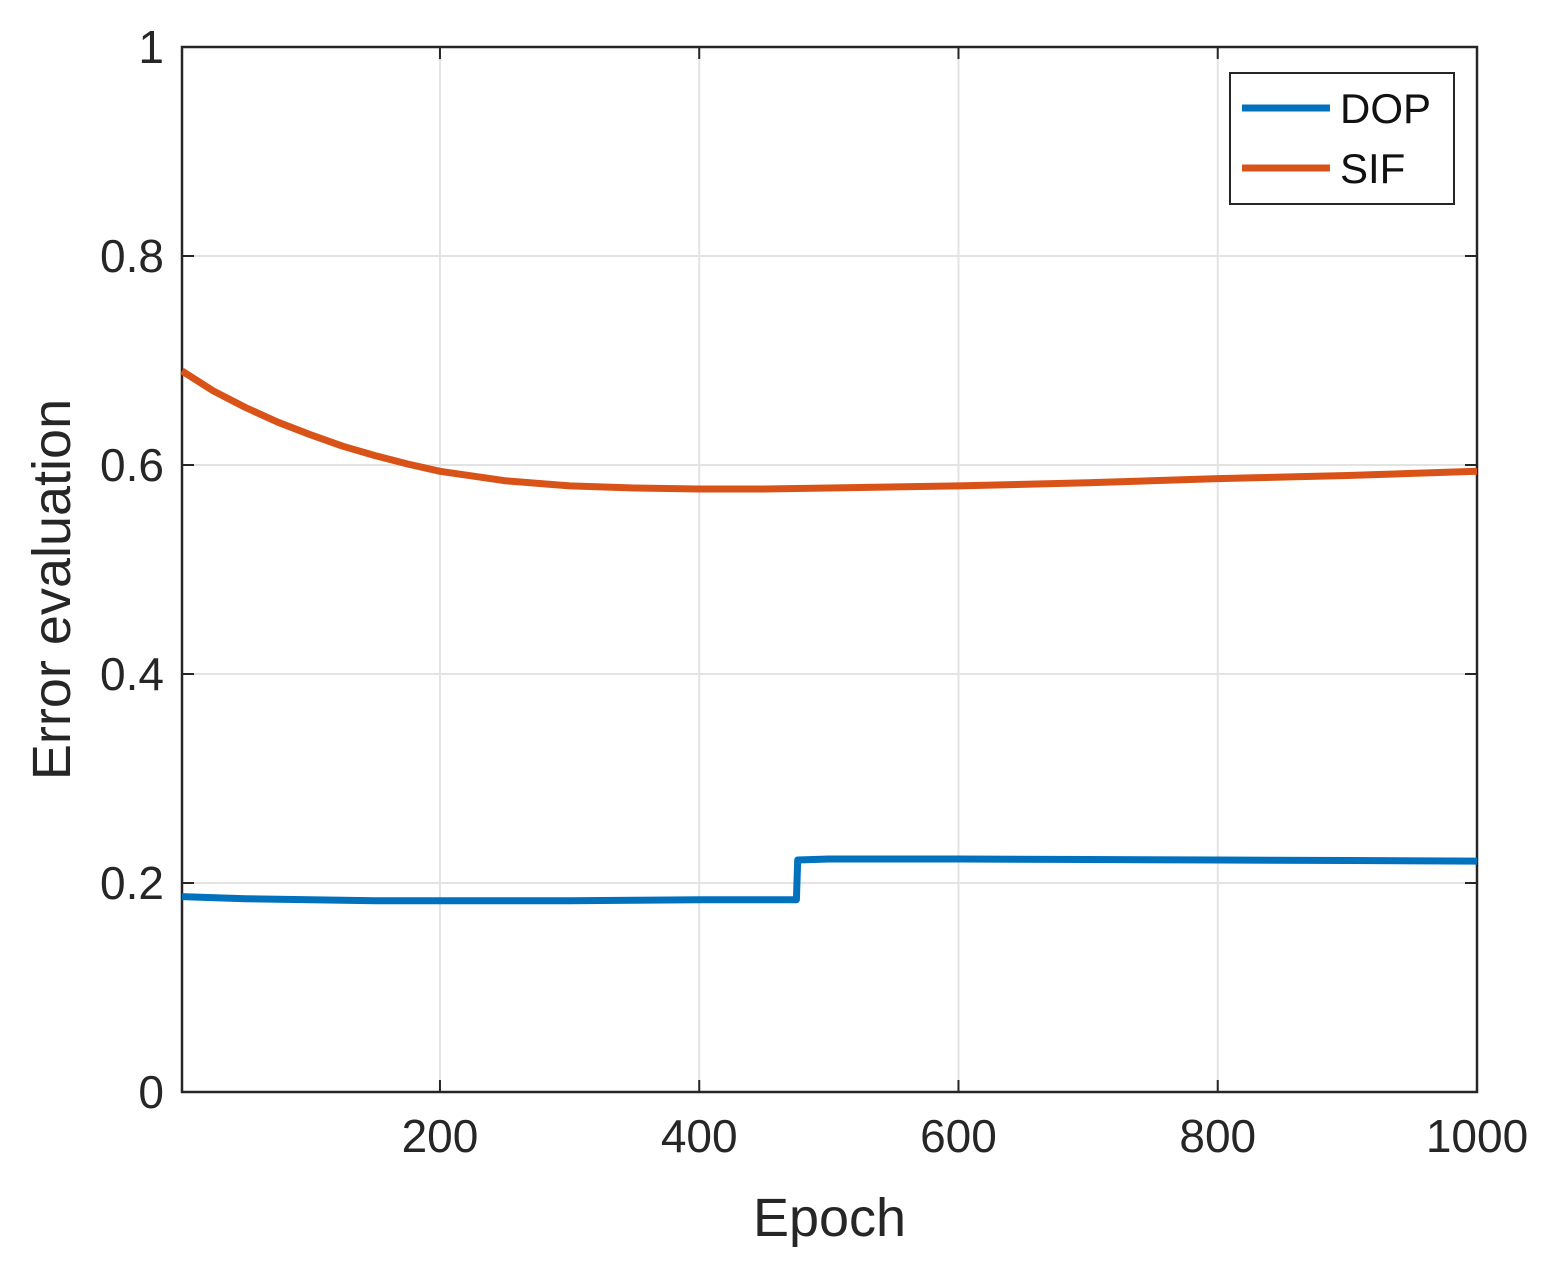 The image size is (1554, 1265). I want to click on y-tick-label: 0.2, so click(132, 883).